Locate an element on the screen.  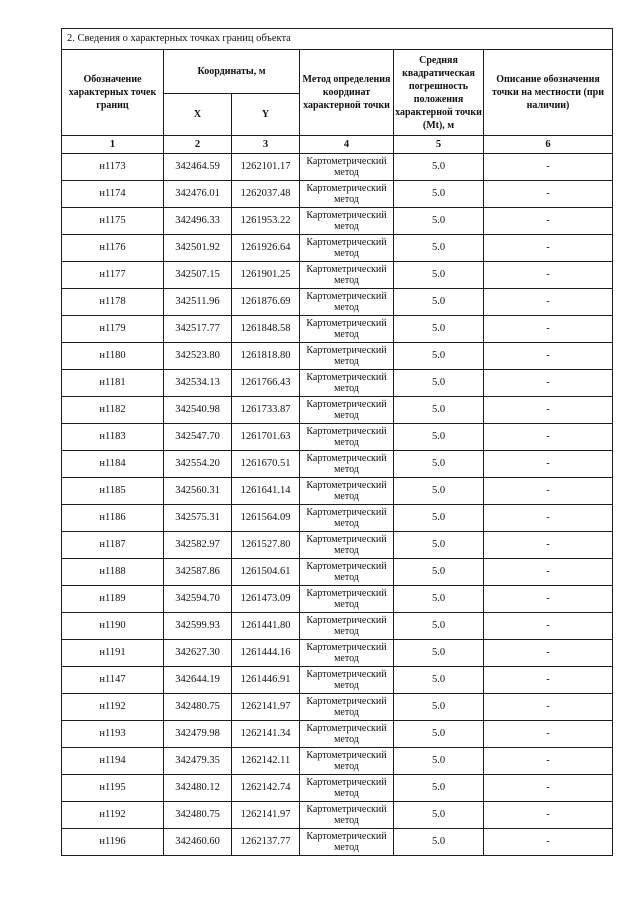
x-coordinate-cell: 342644.19 is located at coordinates (197, 680).